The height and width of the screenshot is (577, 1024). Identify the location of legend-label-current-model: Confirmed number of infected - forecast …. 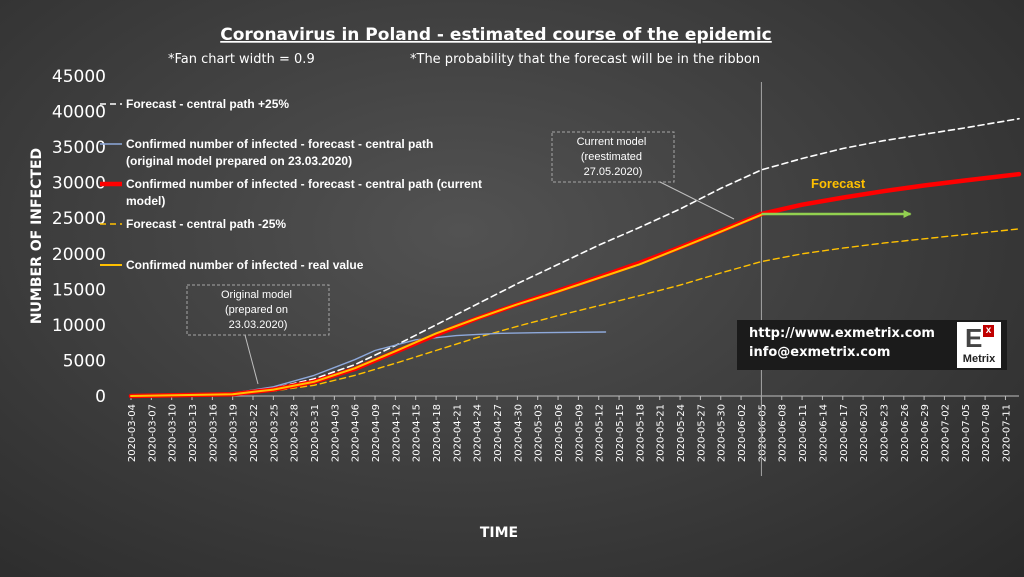
(305, 192).